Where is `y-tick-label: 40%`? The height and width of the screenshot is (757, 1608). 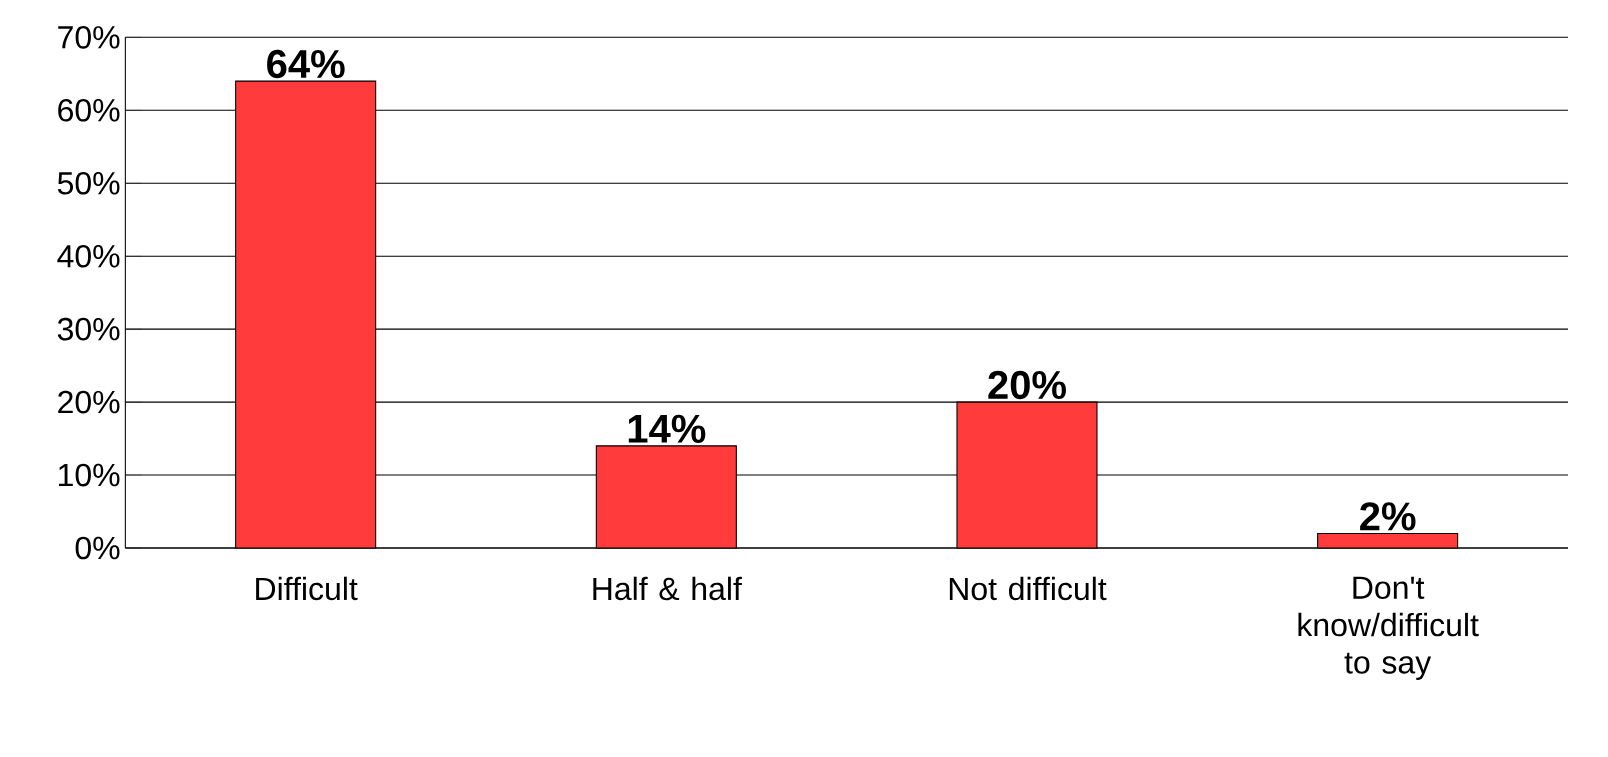 y-tick-label: 40% is located at coordinates (88, 256).